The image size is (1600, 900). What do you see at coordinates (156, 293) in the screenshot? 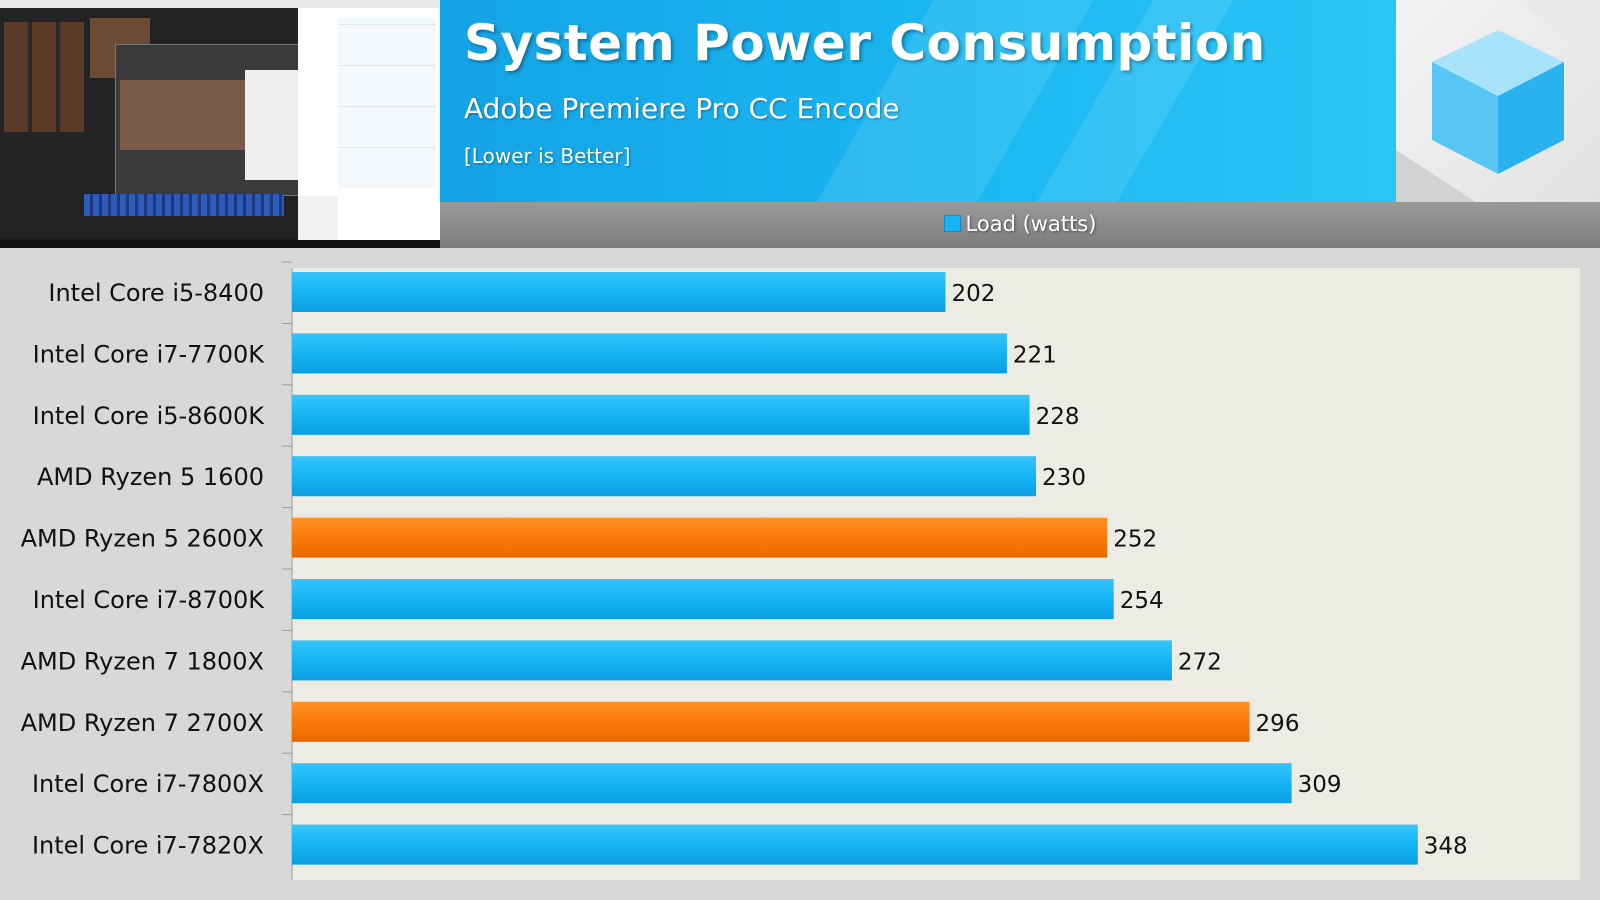
I see `category-label: Intel Core i5-8400` at bounding box center [156, 293].